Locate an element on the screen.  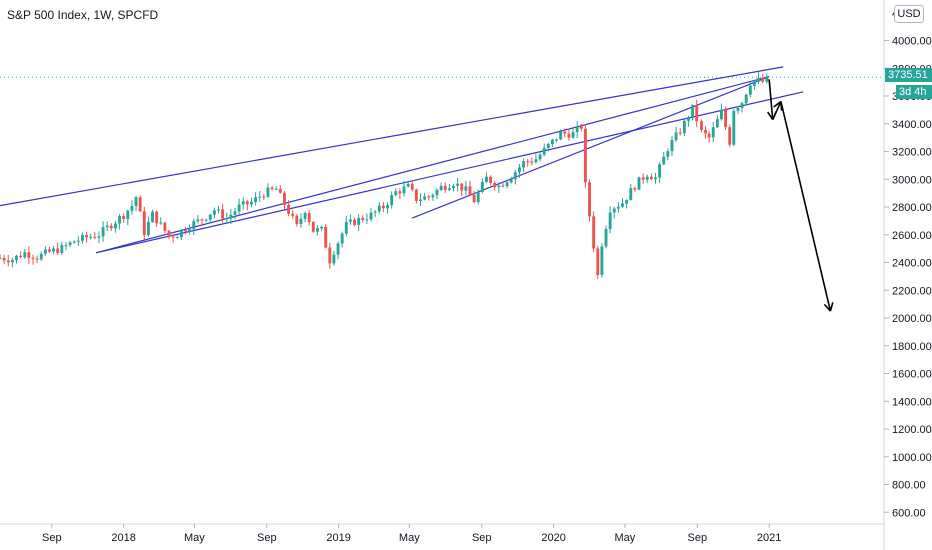
last-price-tag: 3735.51 is located at coordinates (908, 75).